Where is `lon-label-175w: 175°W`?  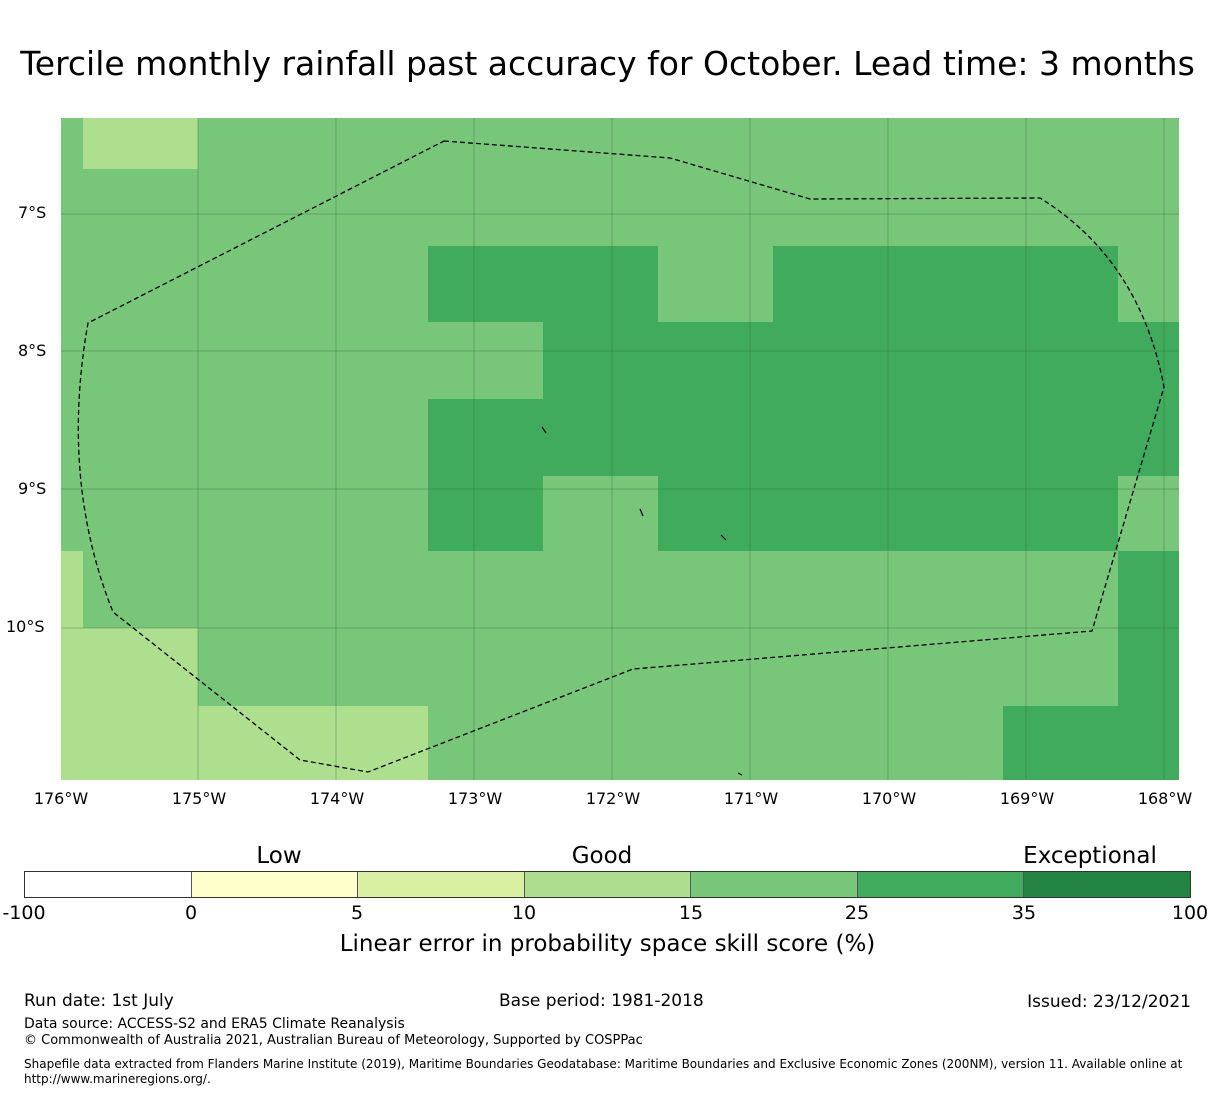
lon-label-175w: 175°W is located at coordinates (199, 798).